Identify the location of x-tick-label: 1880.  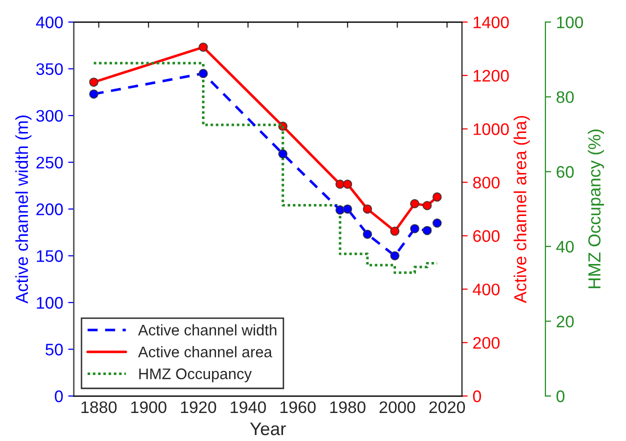
(99, 407).